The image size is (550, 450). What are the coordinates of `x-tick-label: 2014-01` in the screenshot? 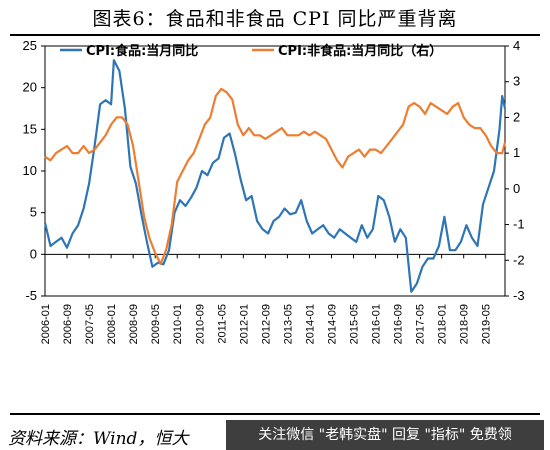 It's located at (310, 324).